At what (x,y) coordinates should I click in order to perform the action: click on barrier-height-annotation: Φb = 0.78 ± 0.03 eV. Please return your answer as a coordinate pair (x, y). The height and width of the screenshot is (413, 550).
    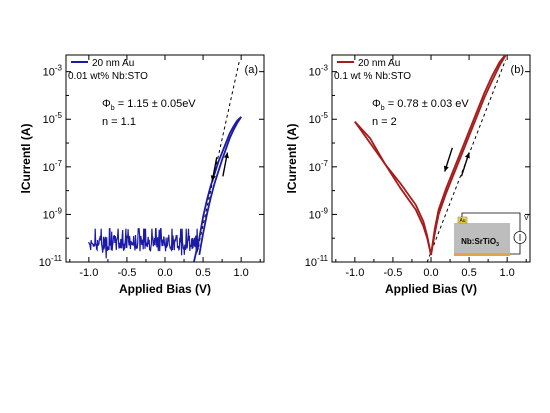
    Looking at the image, I should click on (420, 105).